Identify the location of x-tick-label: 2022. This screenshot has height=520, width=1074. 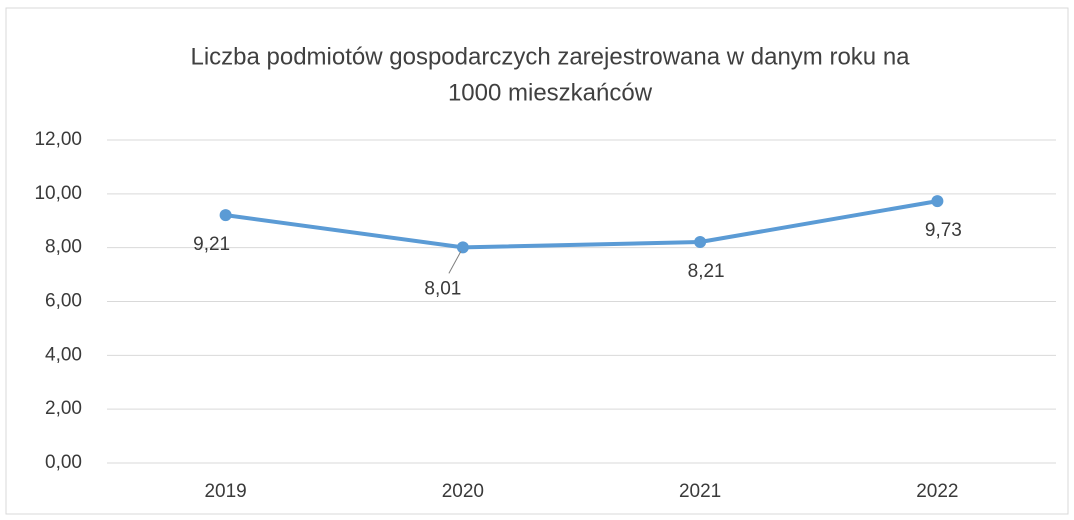
(937, 491).